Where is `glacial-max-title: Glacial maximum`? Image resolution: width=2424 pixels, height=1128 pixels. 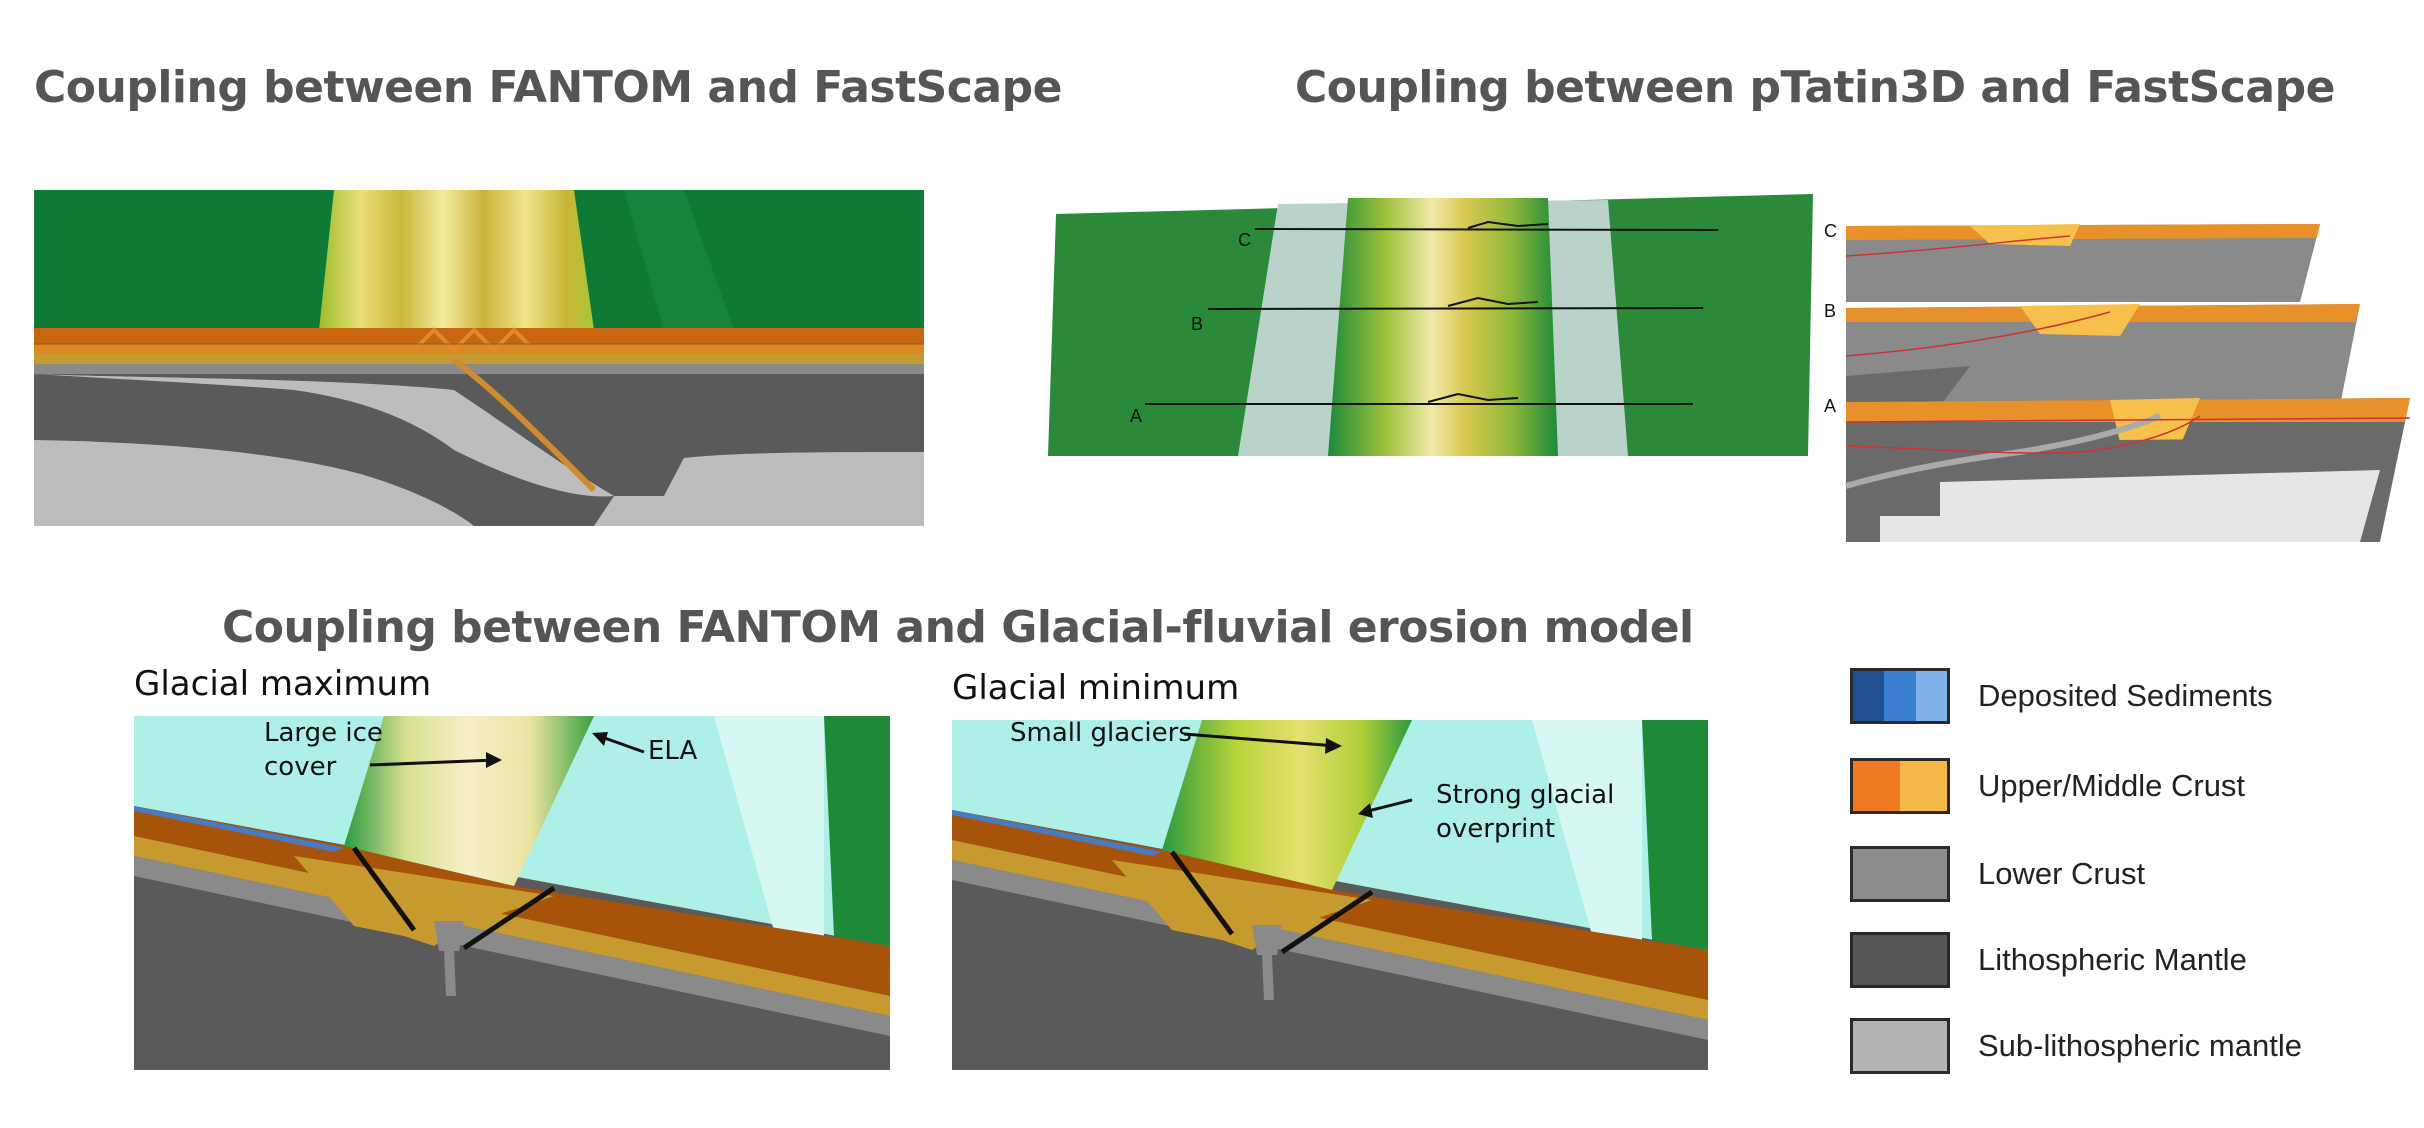
glacial-max-title: Glacial maximum is located at coordinates (283, 684).